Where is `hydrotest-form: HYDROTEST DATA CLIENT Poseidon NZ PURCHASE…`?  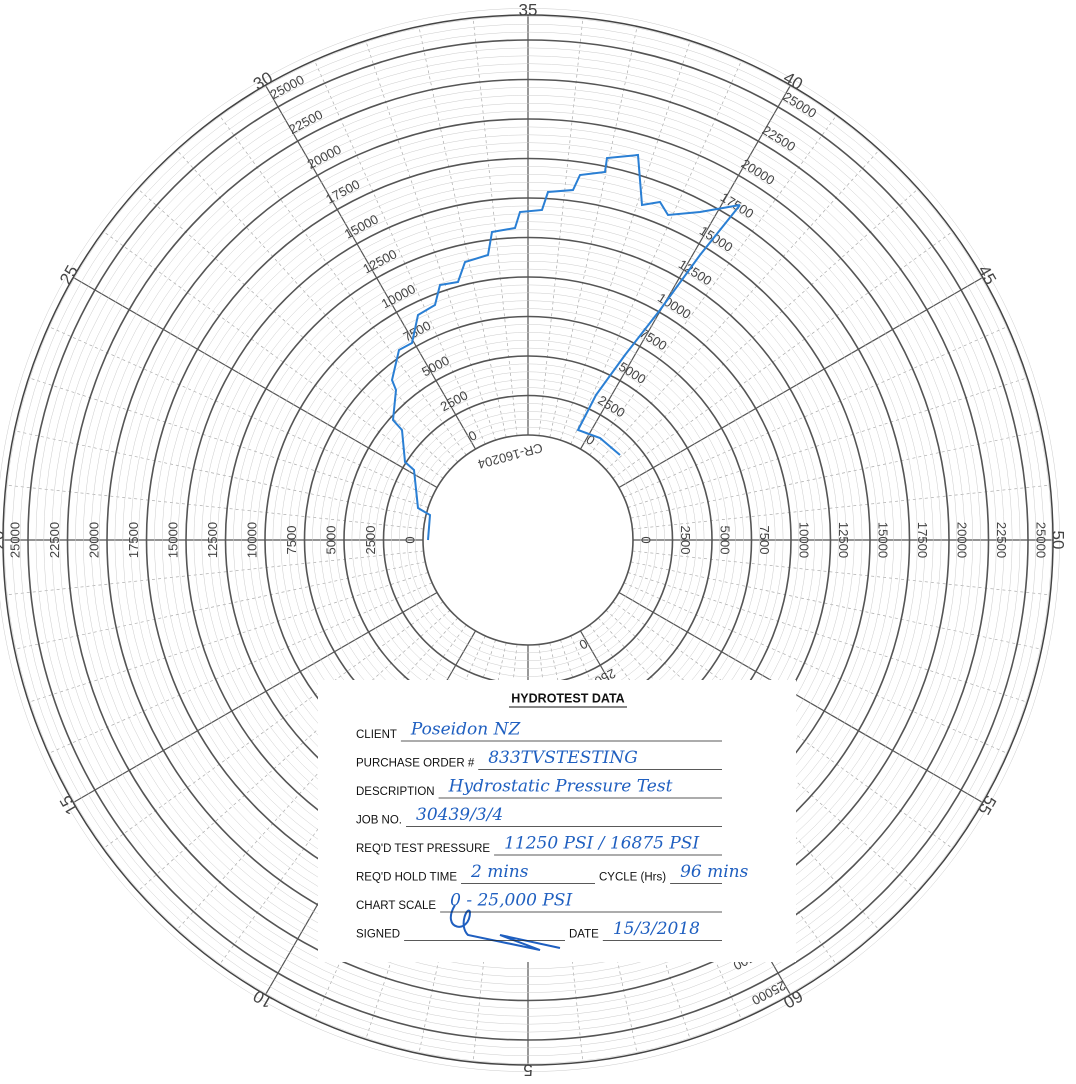 hydrotest-form: HYDROTEST DATA CLIENT Poseidon NZ PURCHASE… is located at coordinates (557, 821).